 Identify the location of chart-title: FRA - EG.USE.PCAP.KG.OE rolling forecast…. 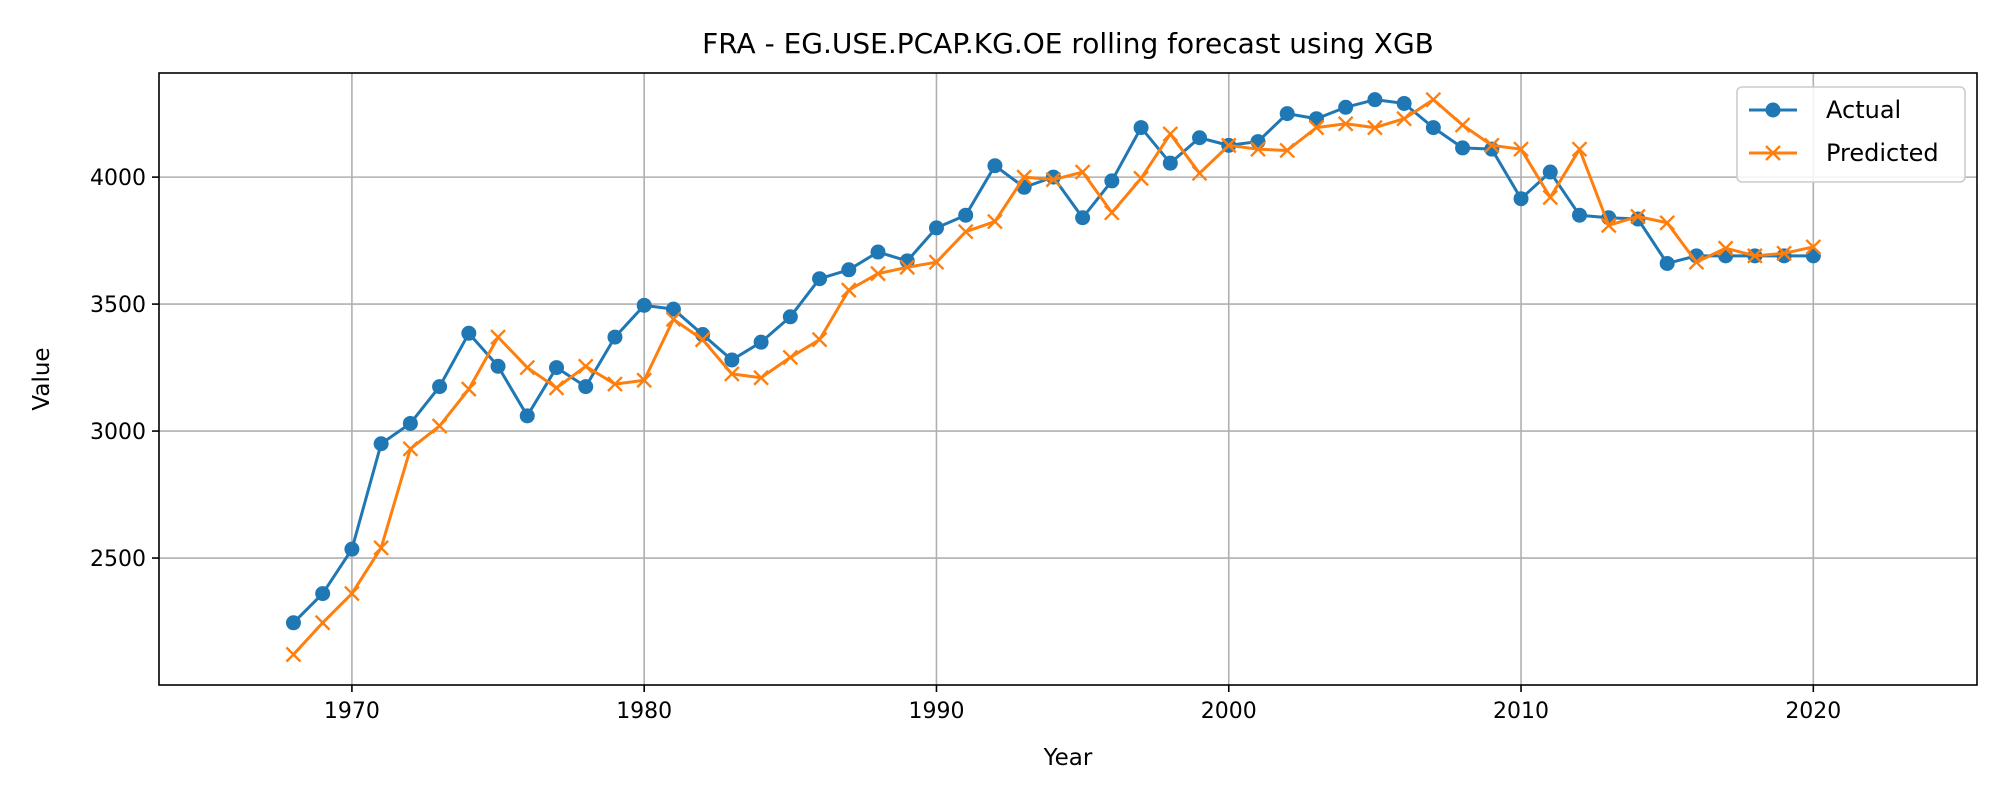
(1068, 43).